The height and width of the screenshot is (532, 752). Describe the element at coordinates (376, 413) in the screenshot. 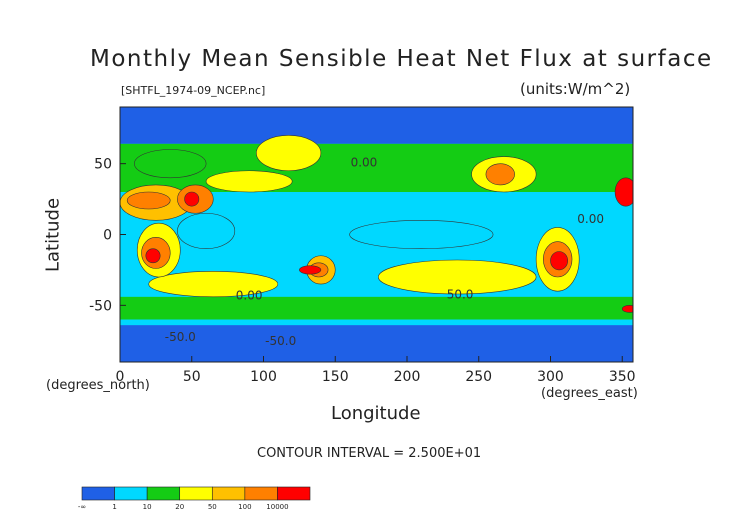

I see `x-axis-label: Longitude` at that location.